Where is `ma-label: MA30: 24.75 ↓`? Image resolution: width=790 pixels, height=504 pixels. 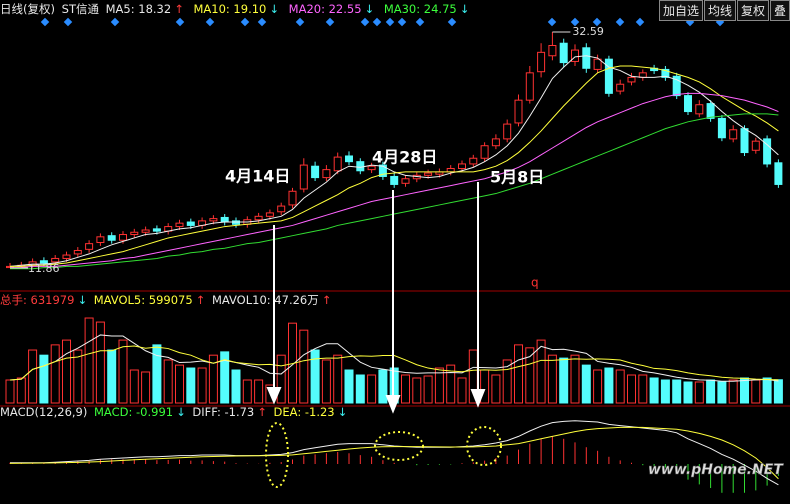 ma-label: MA30: 24.75 ↓ is located at coordinates (428, 9).